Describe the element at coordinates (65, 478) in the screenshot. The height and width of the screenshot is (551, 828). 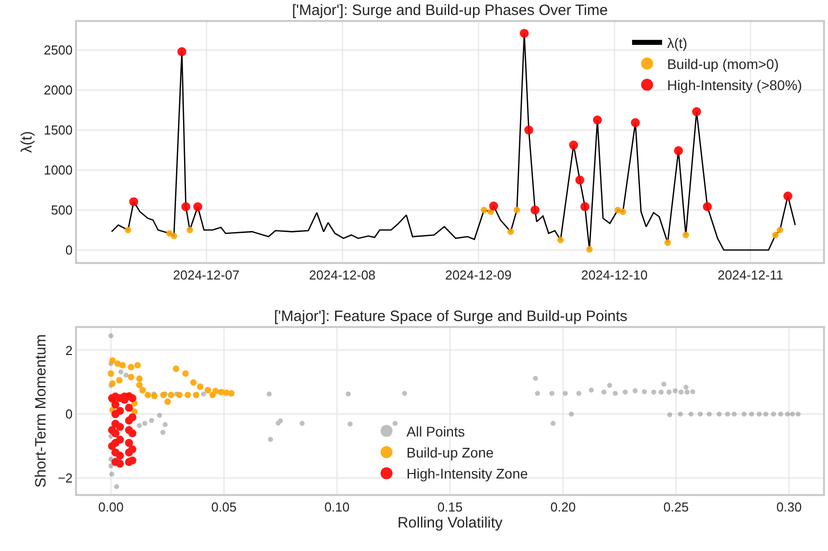
I see `y-tick-label: −2` at that location.